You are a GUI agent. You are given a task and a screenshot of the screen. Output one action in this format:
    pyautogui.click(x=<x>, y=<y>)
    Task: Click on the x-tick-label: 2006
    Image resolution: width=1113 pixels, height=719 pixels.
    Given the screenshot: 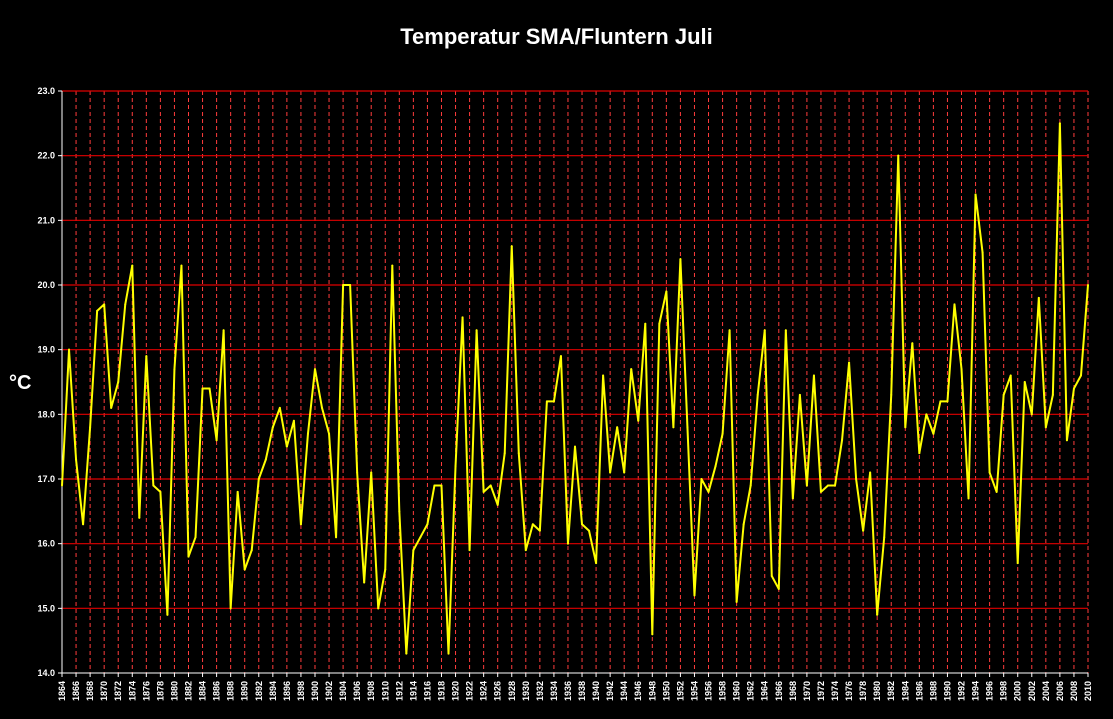 What is the action you would take?
    pyautogui.click(x=1060, y=691)
    